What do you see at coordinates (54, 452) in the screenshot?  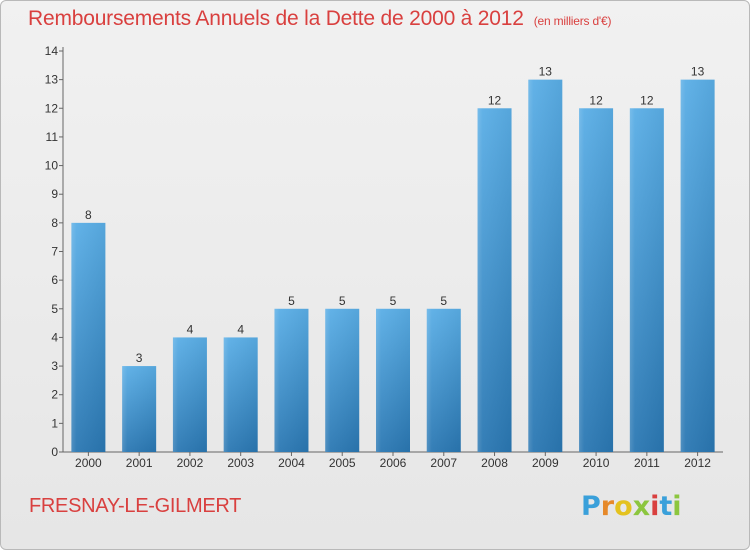 I see `y-tick-label: 0` at bounding box center [54, 452].